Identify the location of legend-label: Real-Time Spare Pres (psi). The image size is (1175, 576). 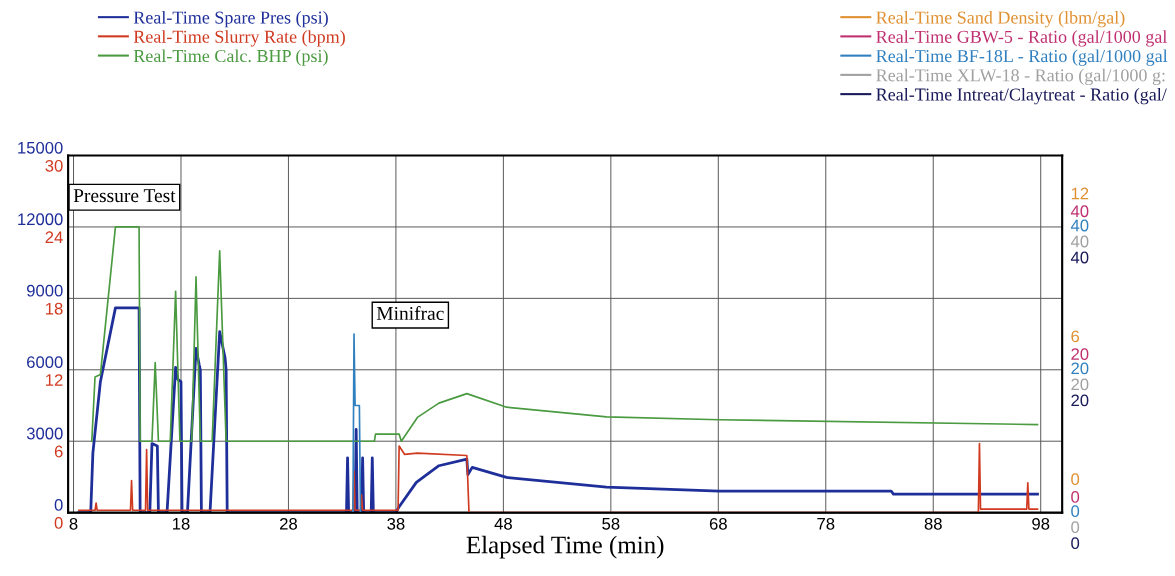
(230, 19).